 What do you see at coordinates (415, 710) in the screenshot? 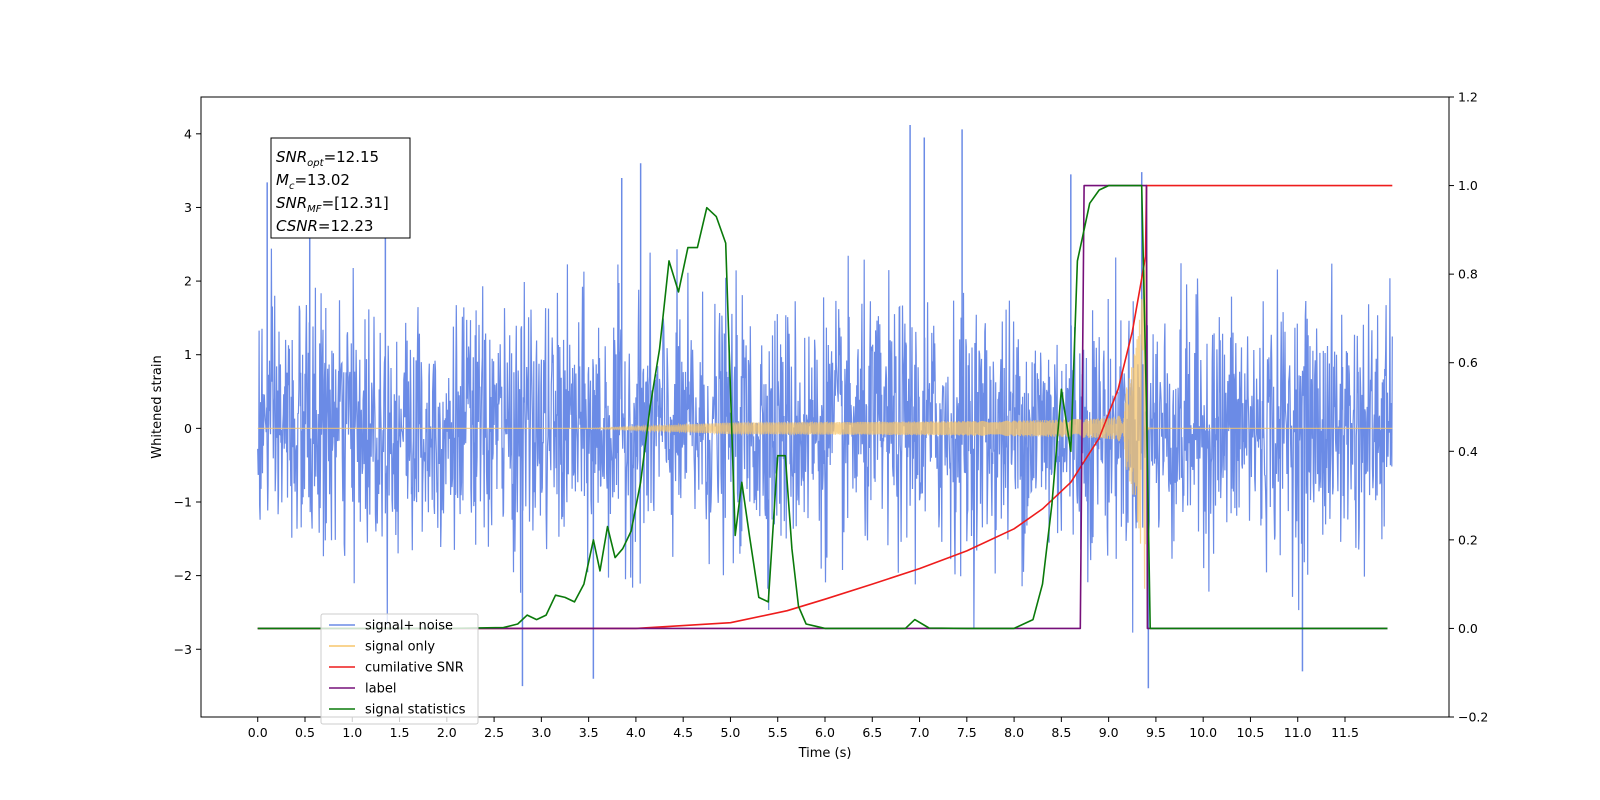
I see `legend-entry: signal statistics` at bounding box center [415, 710].